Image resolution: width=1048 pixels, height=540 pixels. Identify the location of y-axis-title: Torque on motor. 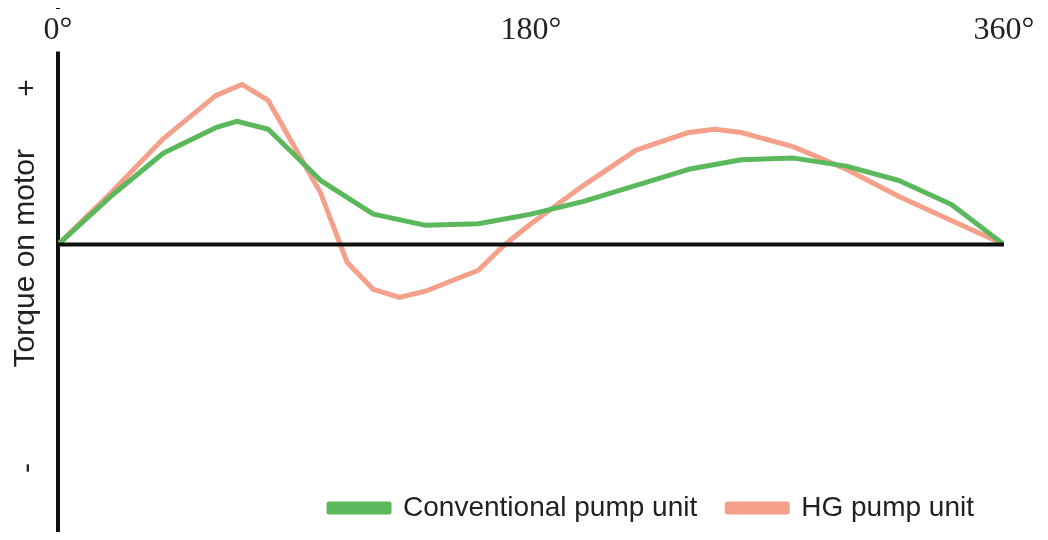
(24, 258).